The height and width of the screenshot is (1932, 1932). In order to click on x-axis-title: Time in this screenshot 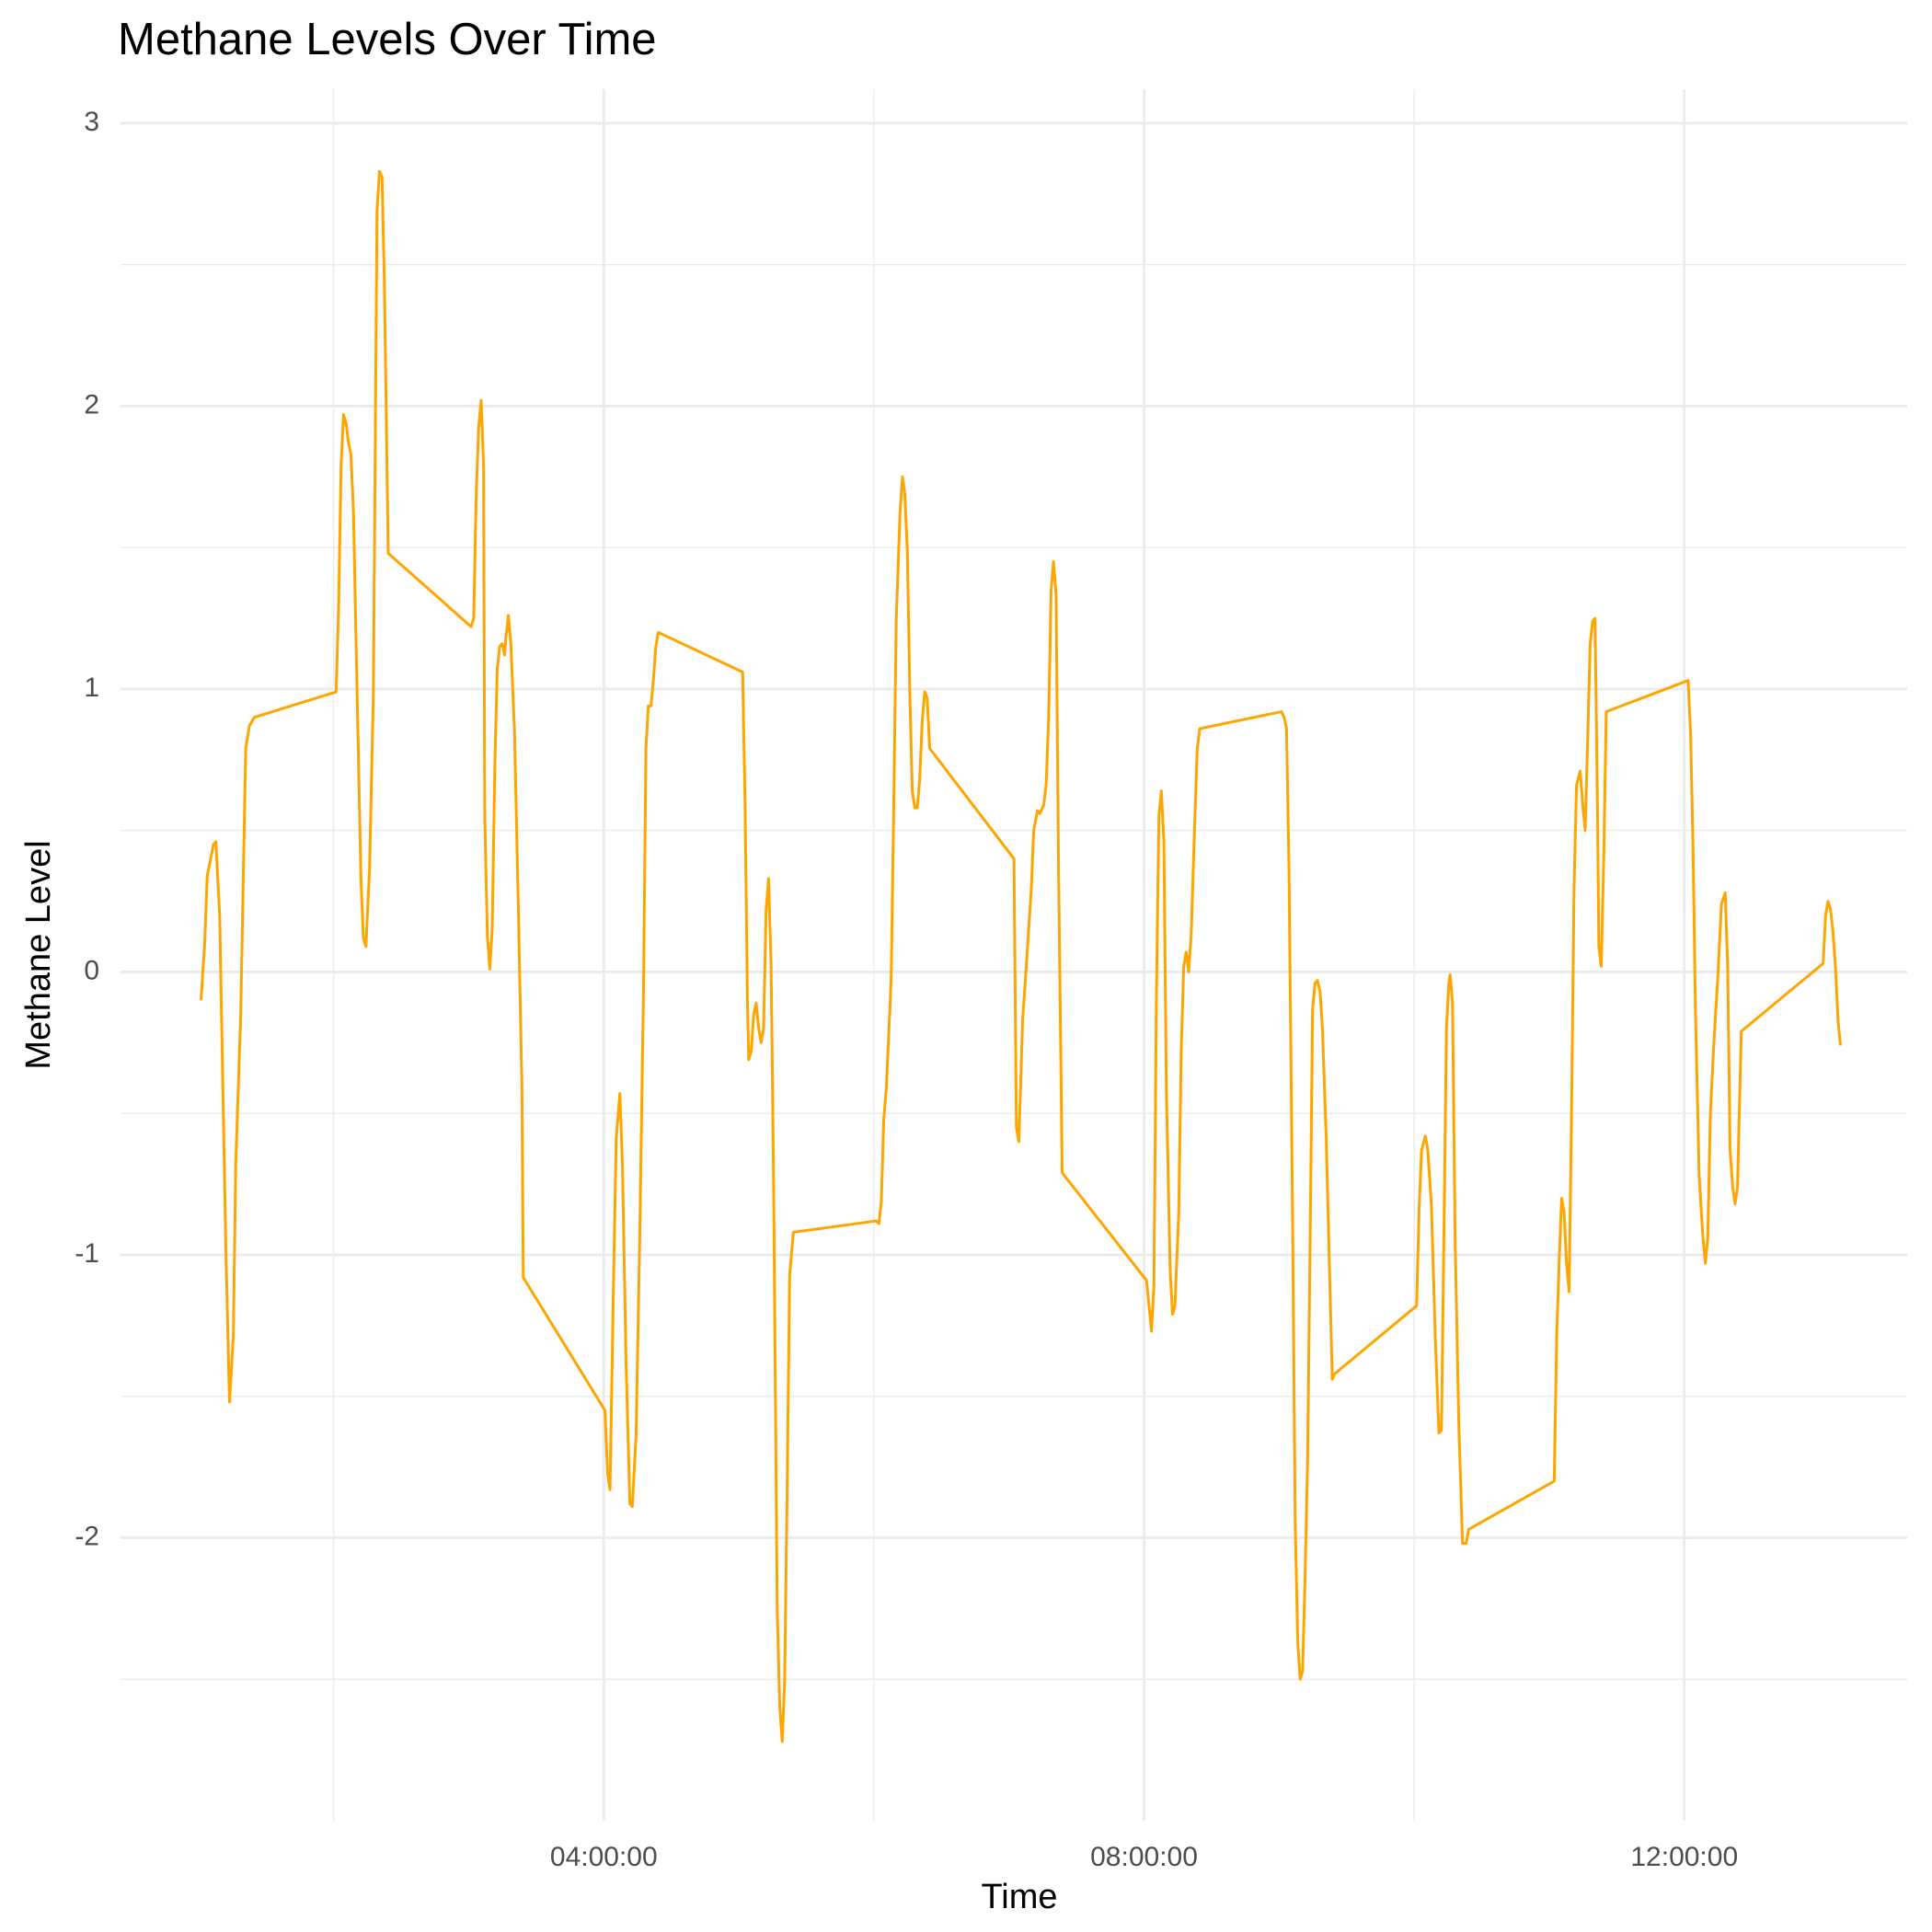, I will do `click(1019, 1897)`.